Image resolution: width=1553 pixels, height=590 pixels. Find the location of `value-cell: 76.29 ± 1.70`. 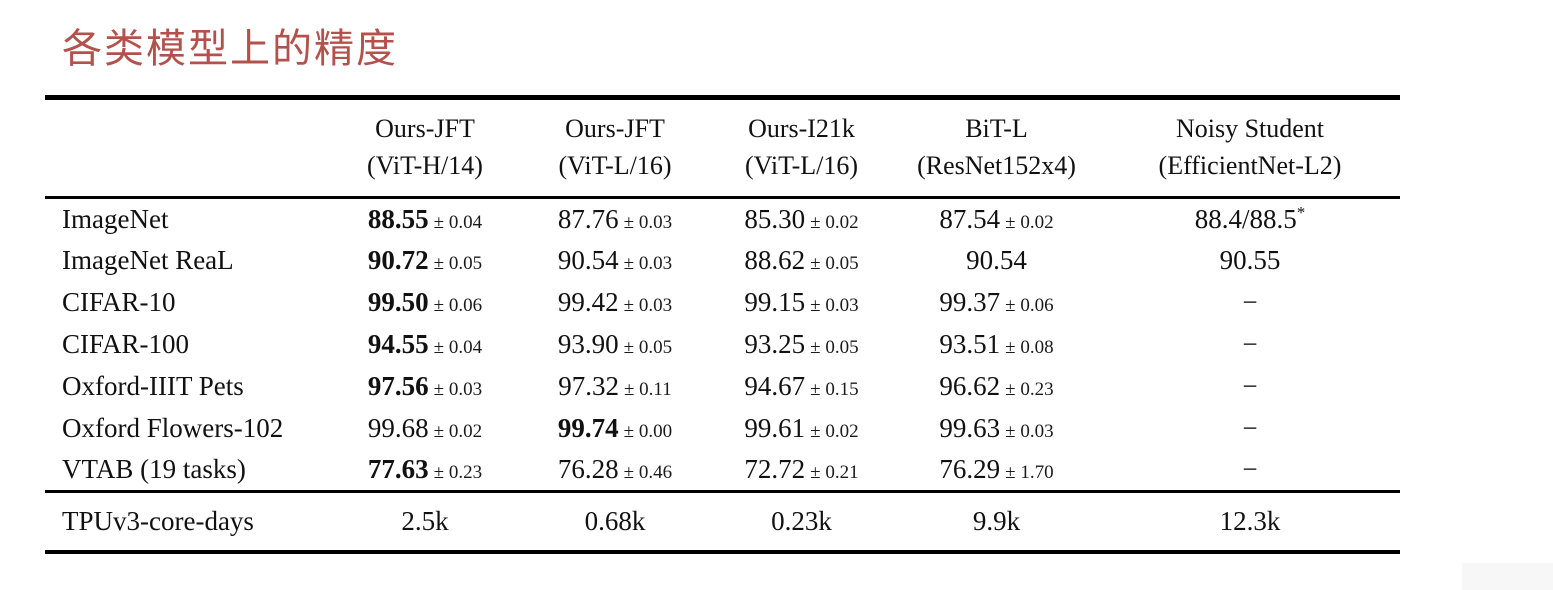

value-cell: 76.29 ± 1.70 is located at coordinates (996, 471).